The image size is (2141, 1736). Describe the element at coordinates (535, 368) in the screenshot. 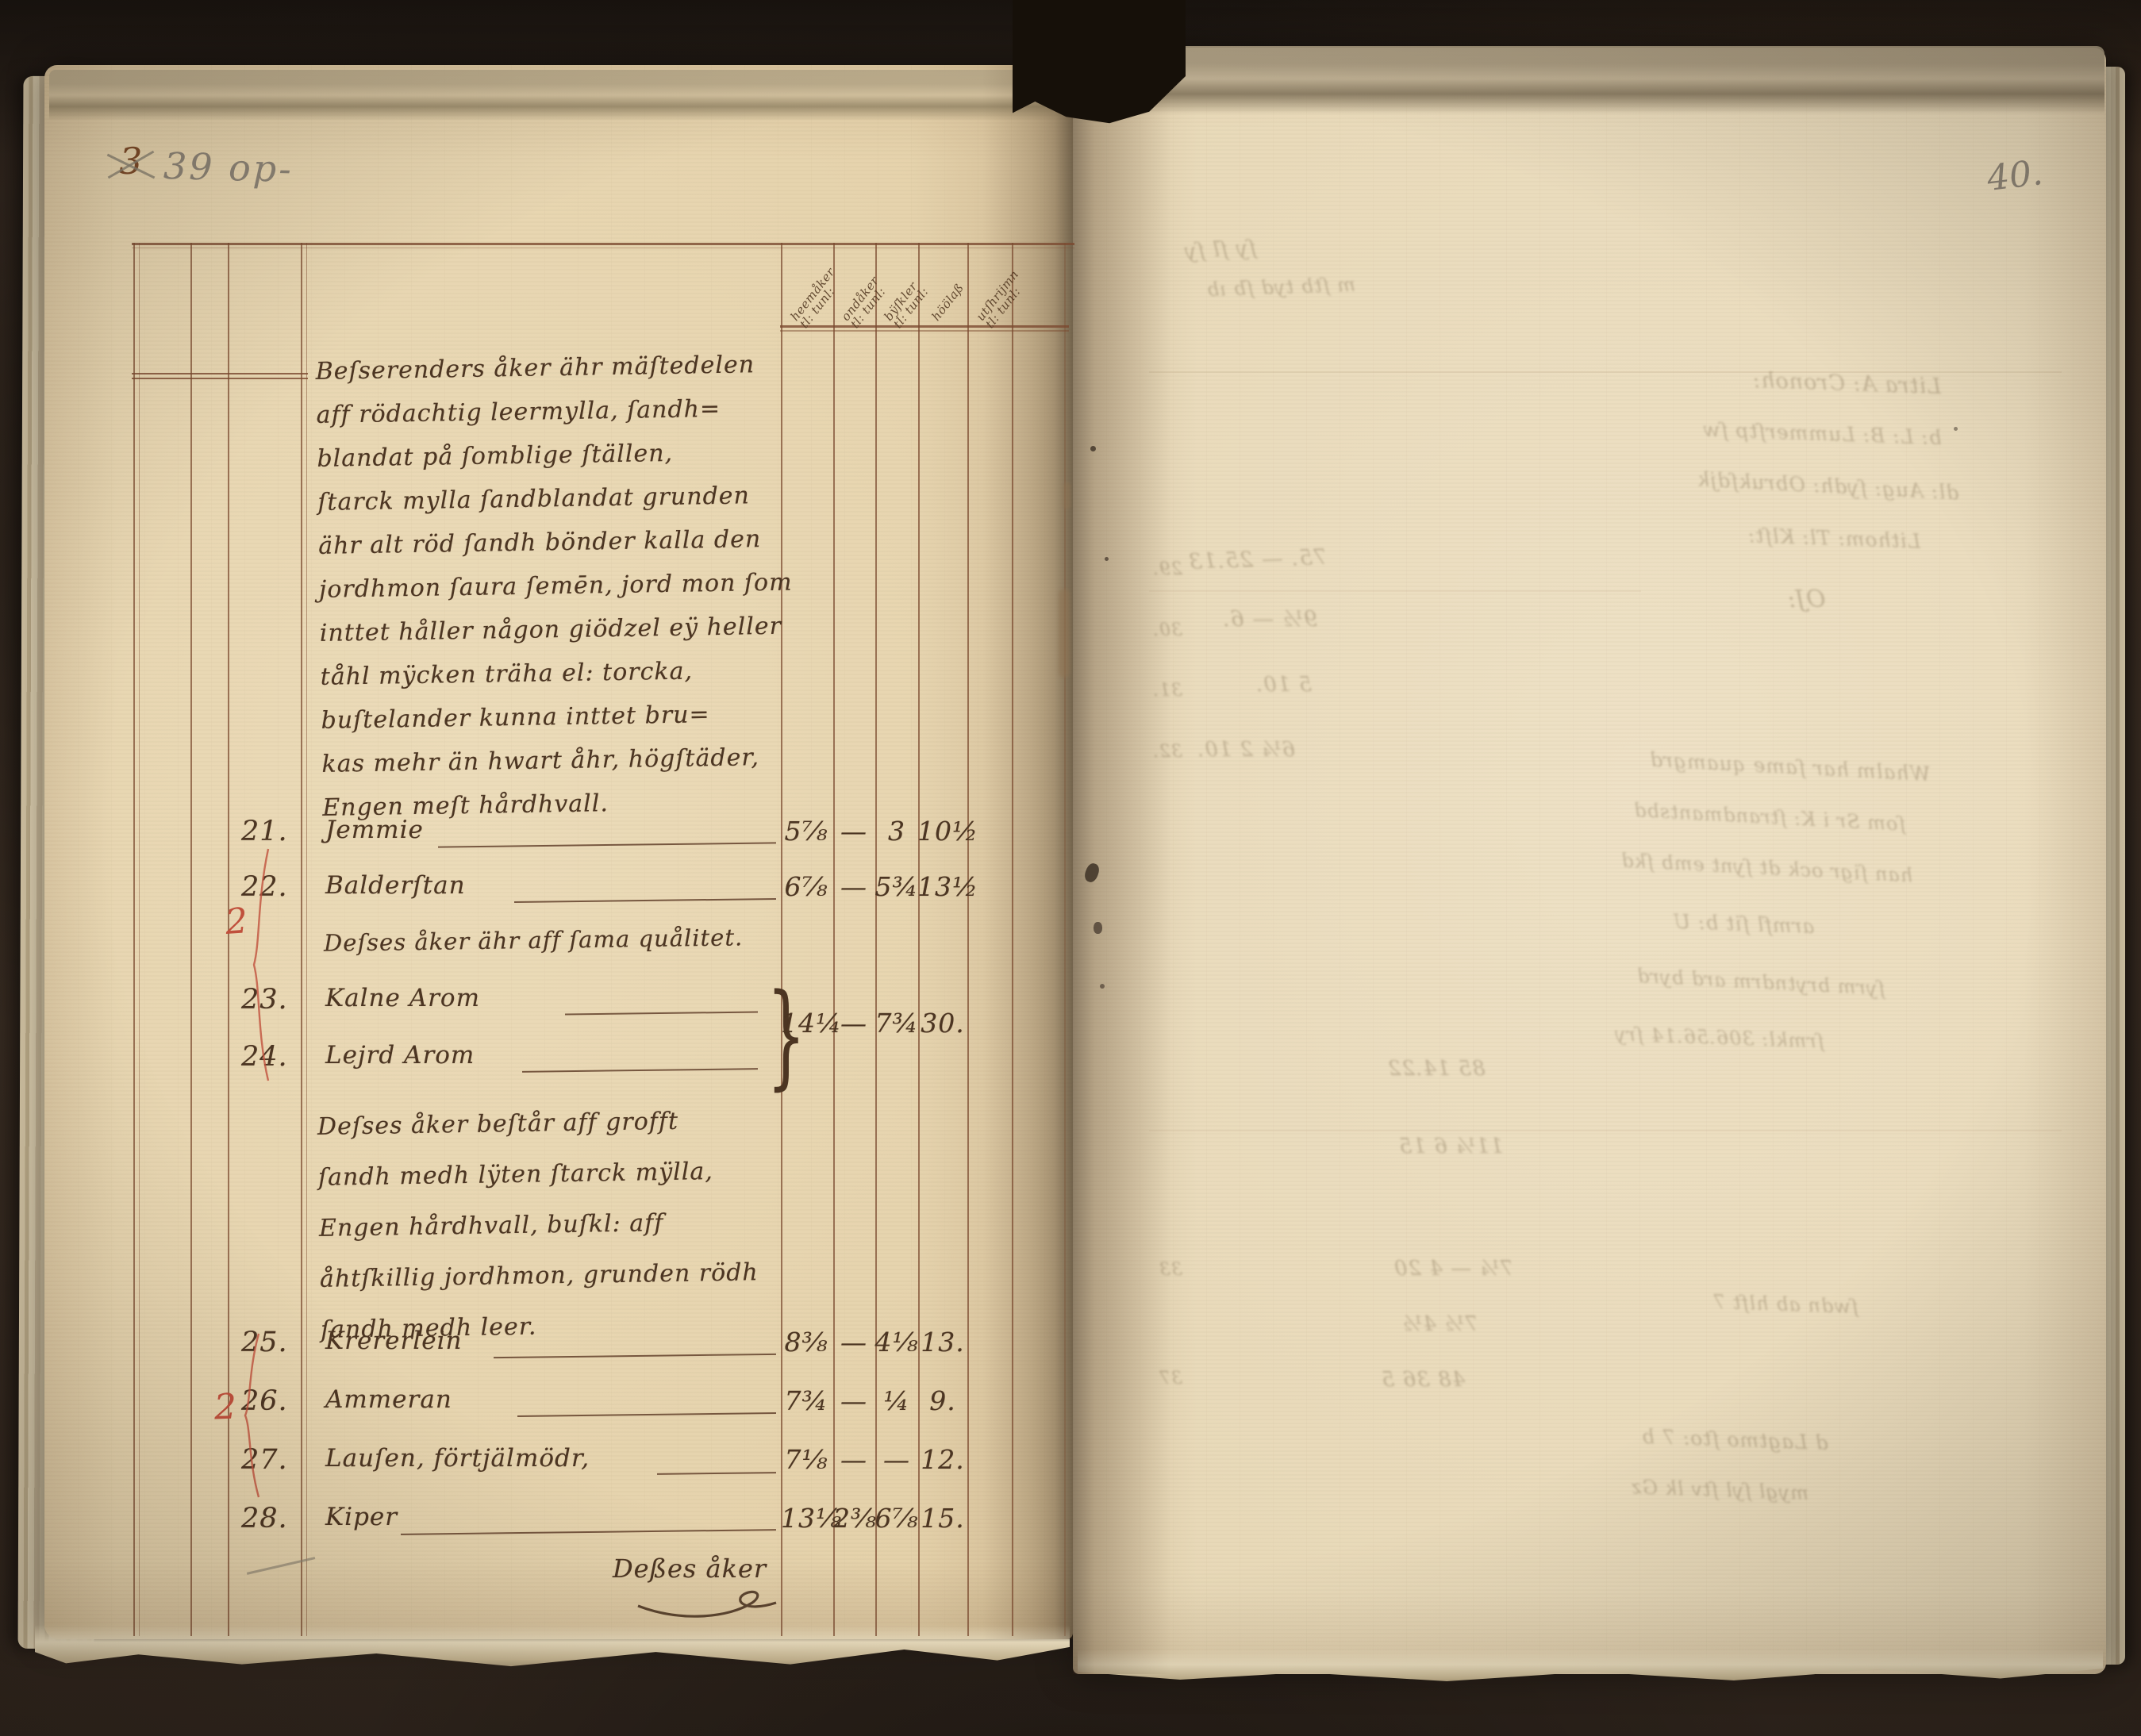

I see `paragraph-line: Beſserenders åker ähr mäſtedelen` at that location.